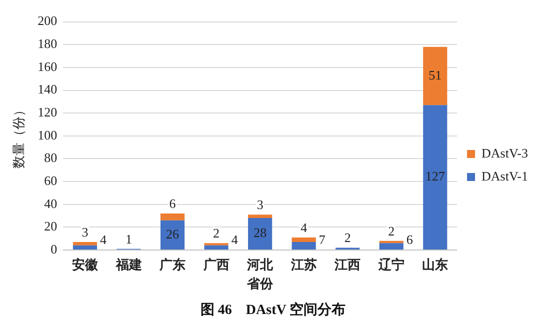 This screenshot has width=550, height=327. What do you see at coordinates (51, 226) in the screenshot?
I see `y-tick-label: 20` at bounding box center [51, 226].